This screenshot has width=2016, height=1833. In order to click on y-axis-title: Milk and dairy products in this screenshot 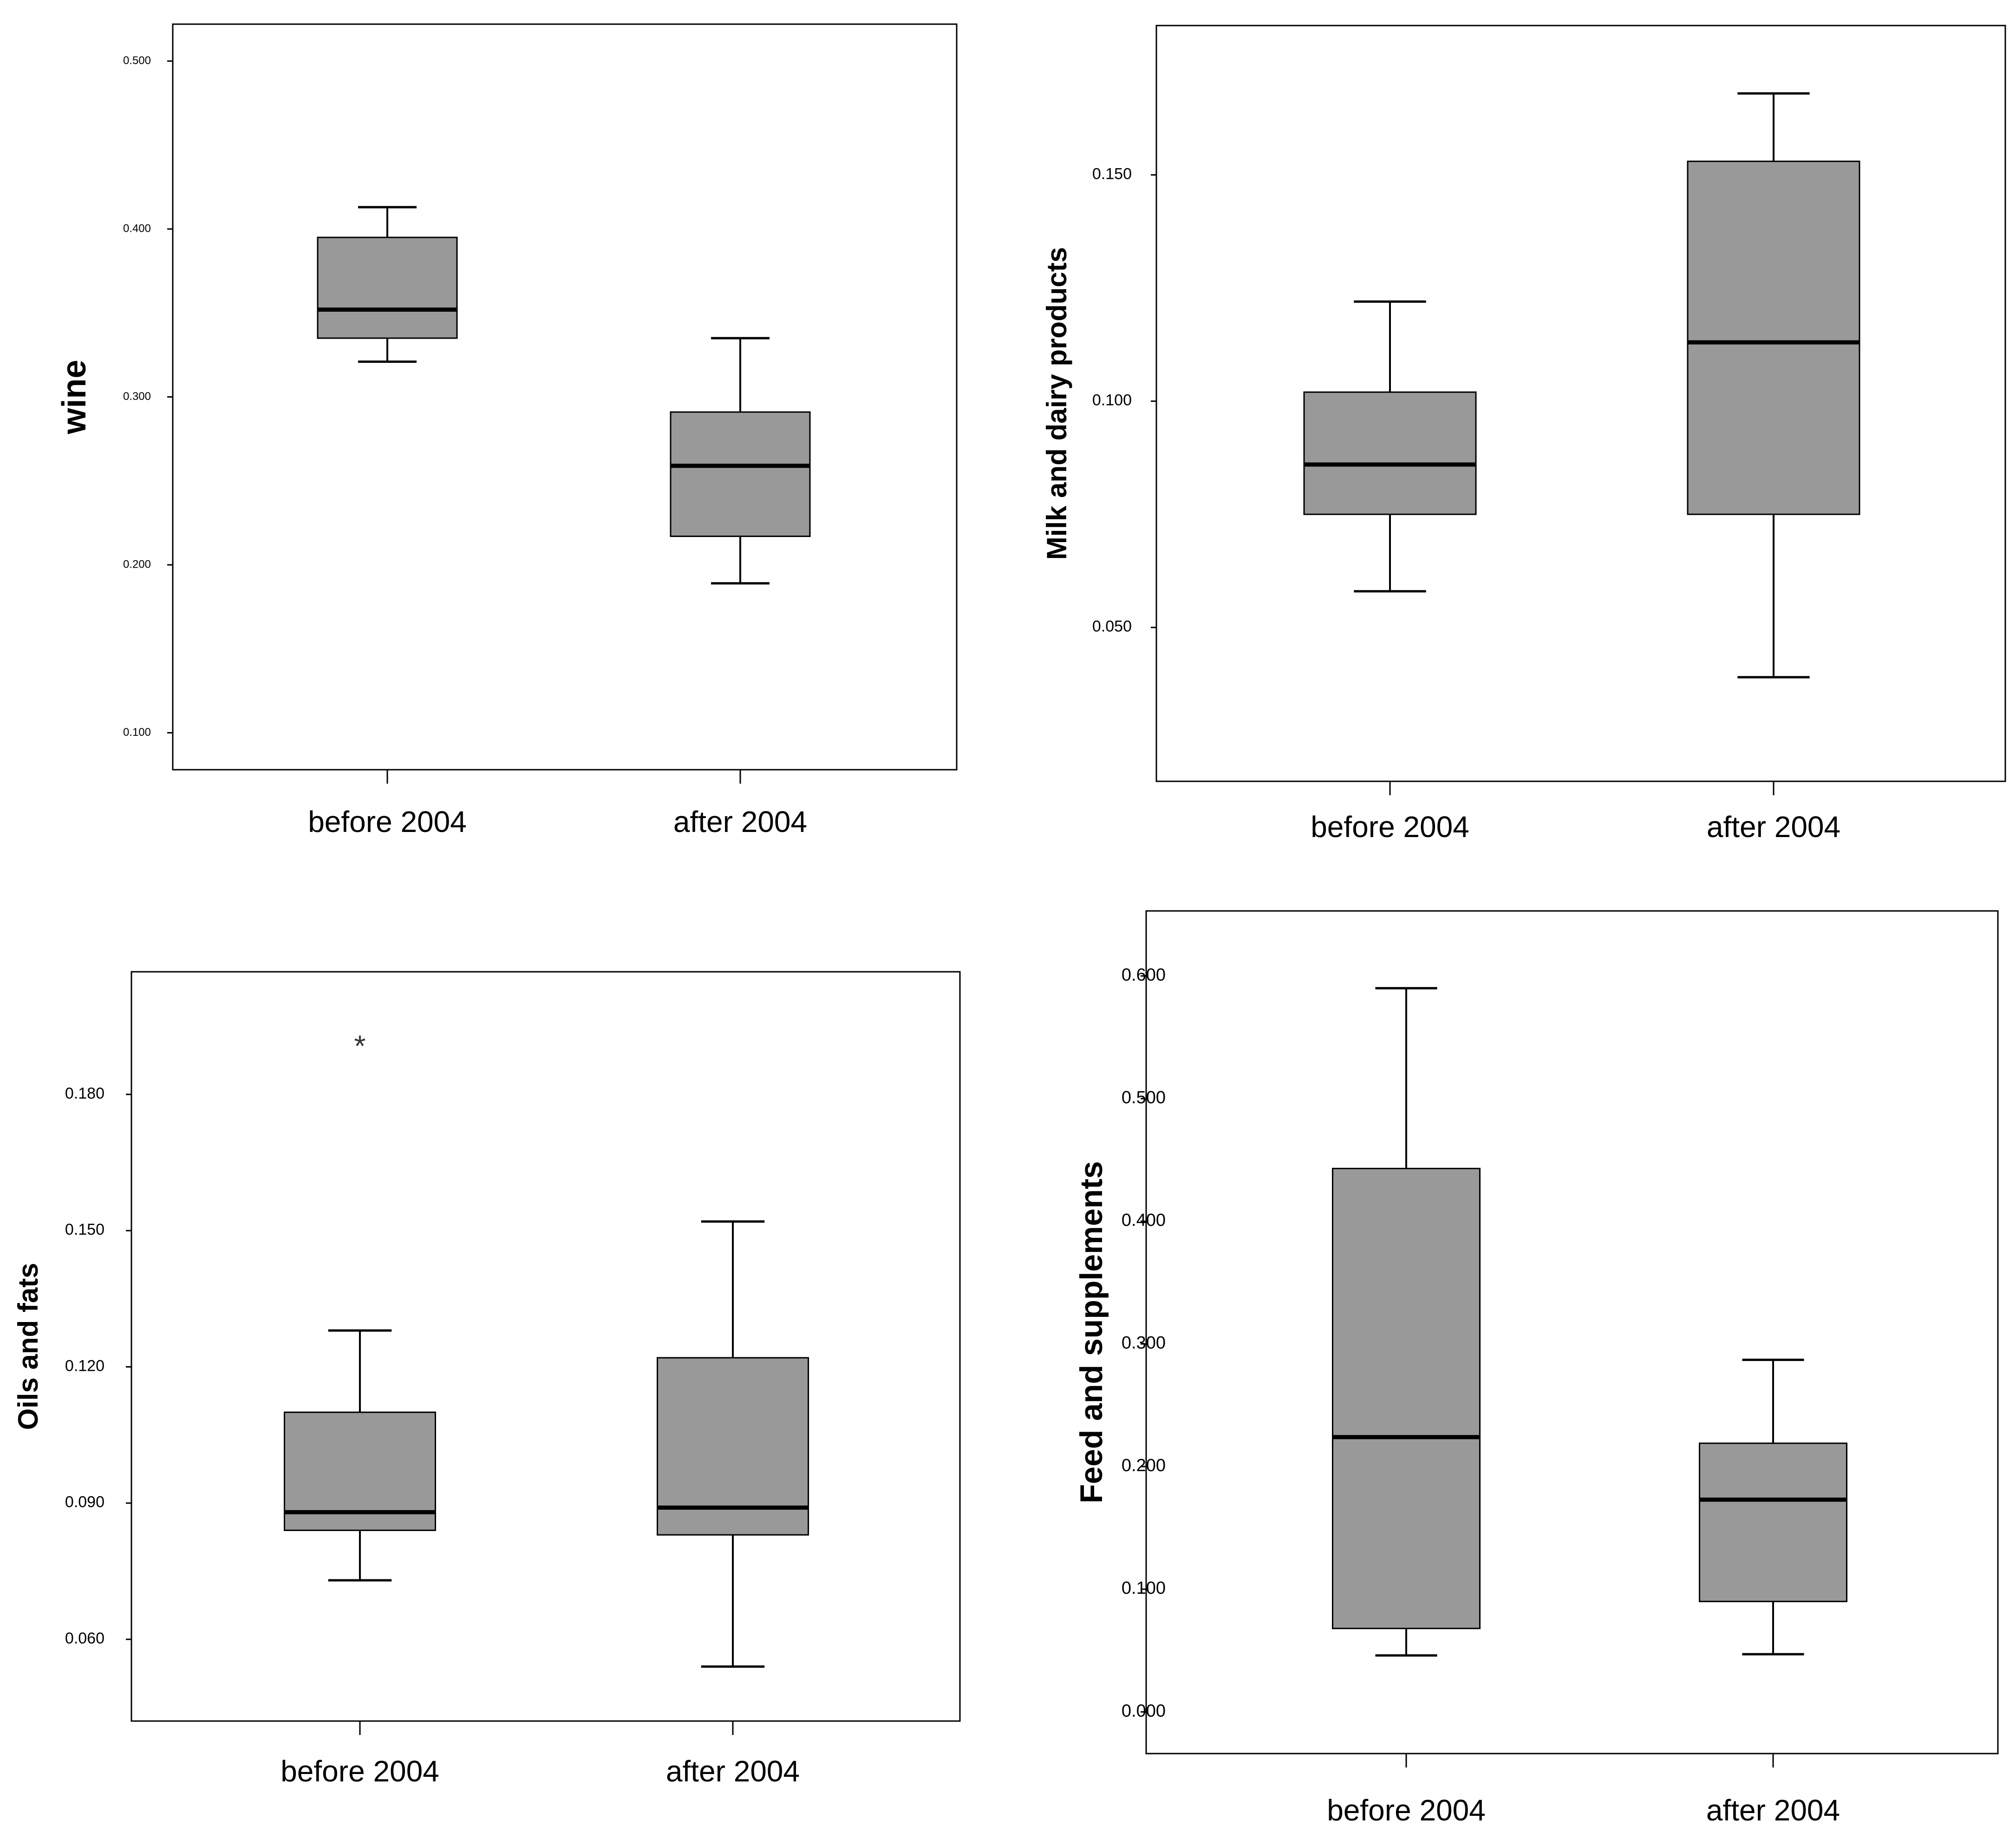, I will do `click(1056, 403)`.